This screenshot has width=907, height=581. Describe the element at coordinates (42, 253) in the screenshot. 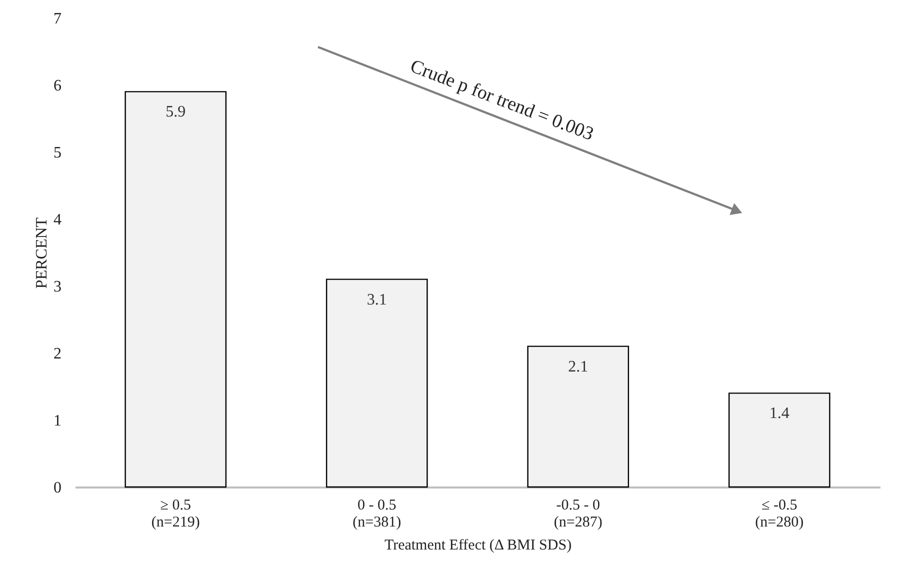

I see `y-axis-title: PERCENT` at that location.